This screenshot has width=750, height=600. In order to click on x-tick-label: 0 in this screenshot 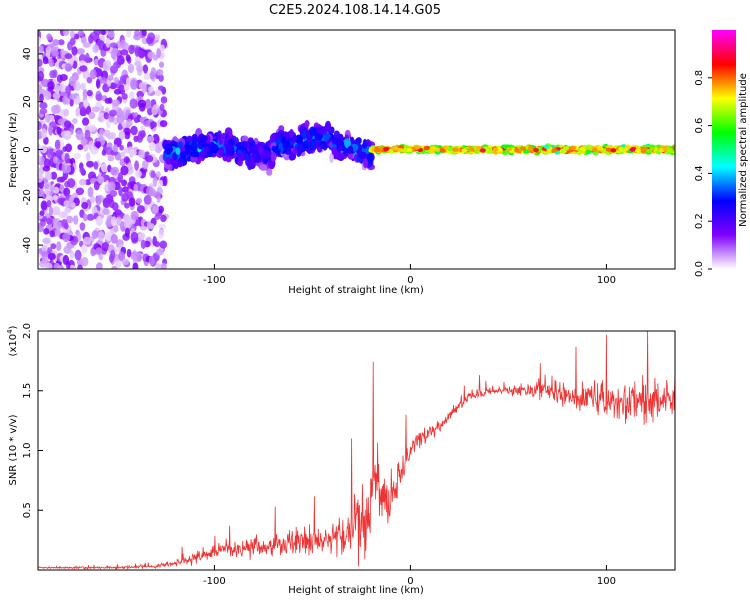, I will do `click(410, 581)`.